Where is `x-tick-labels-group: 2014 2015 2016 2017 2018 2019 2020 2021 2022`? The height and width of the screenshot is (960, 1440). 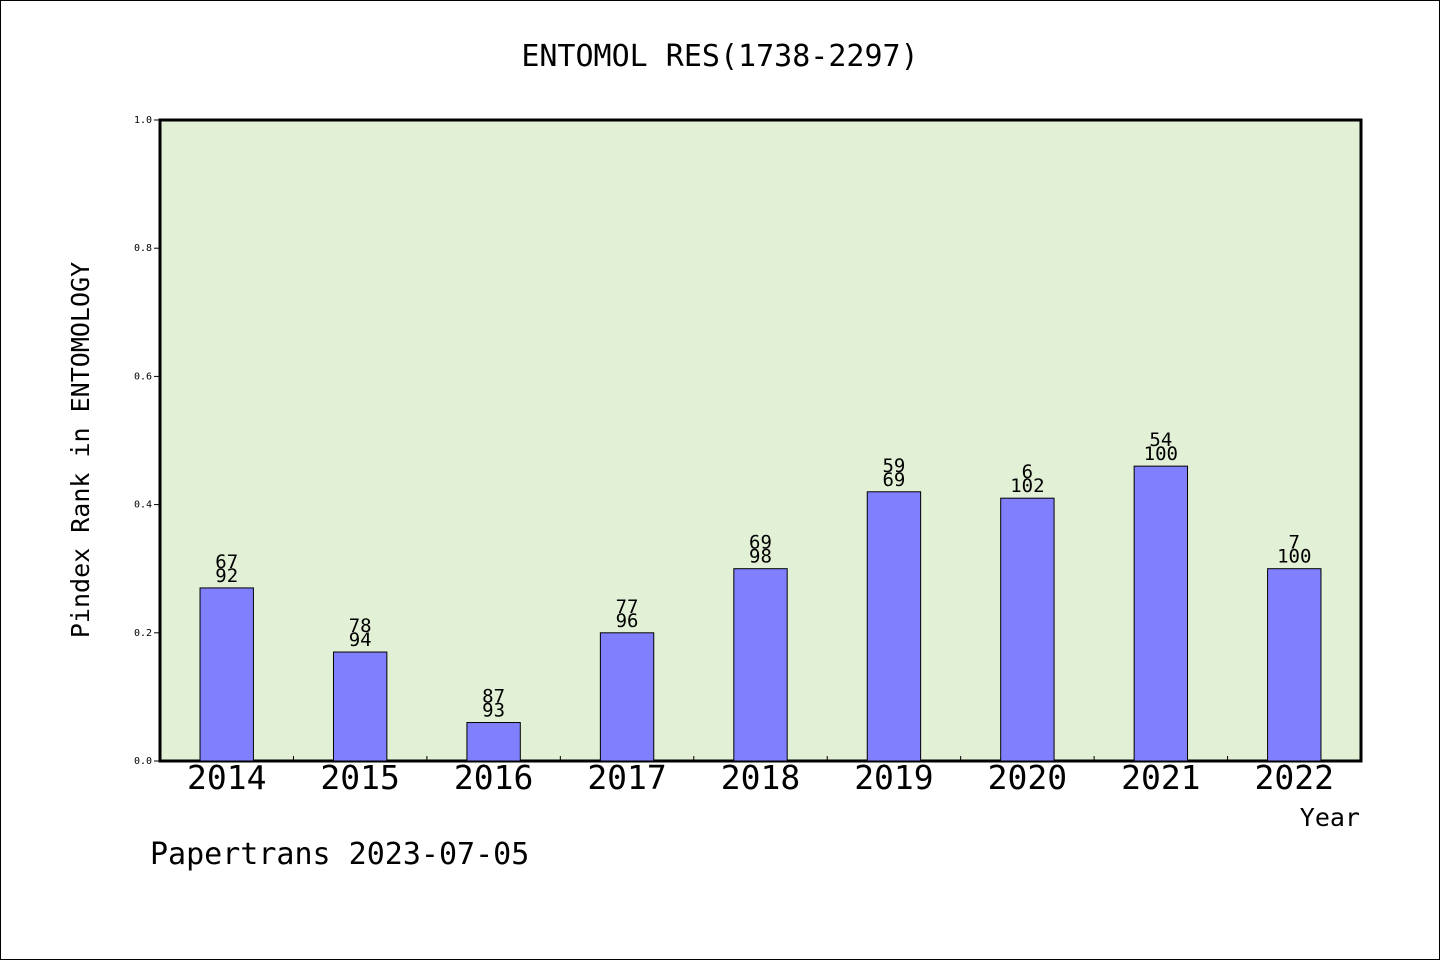
x-tick-labels-group: 2014 2015 2016 2017 2018 2019 2020 2021 2022 is located at coordinates (760, 777).